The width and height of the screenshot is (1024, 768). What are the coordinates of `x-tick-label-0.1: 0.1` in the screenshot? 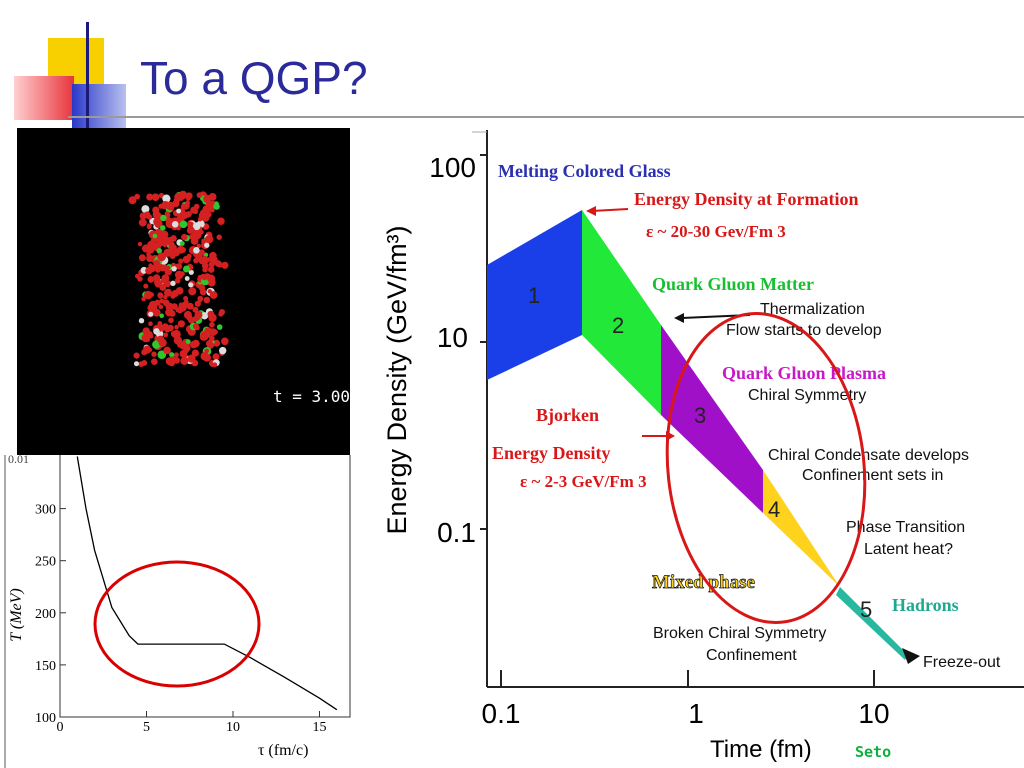 It's located at (501, 713).